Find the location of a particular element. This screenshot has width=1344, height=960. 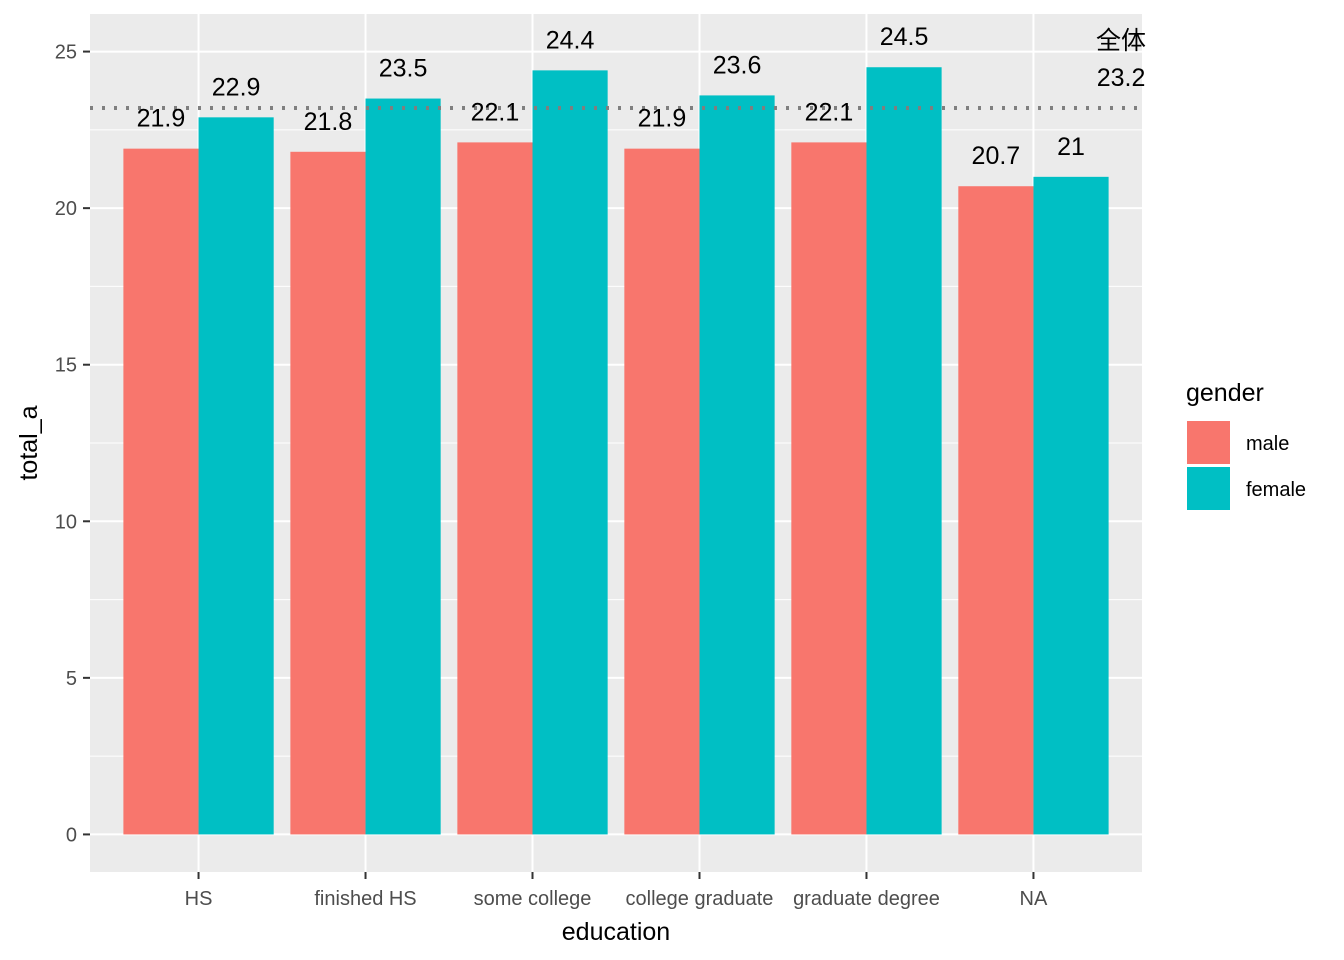

x-tick-label: some college is located at coordinates (533, 899).